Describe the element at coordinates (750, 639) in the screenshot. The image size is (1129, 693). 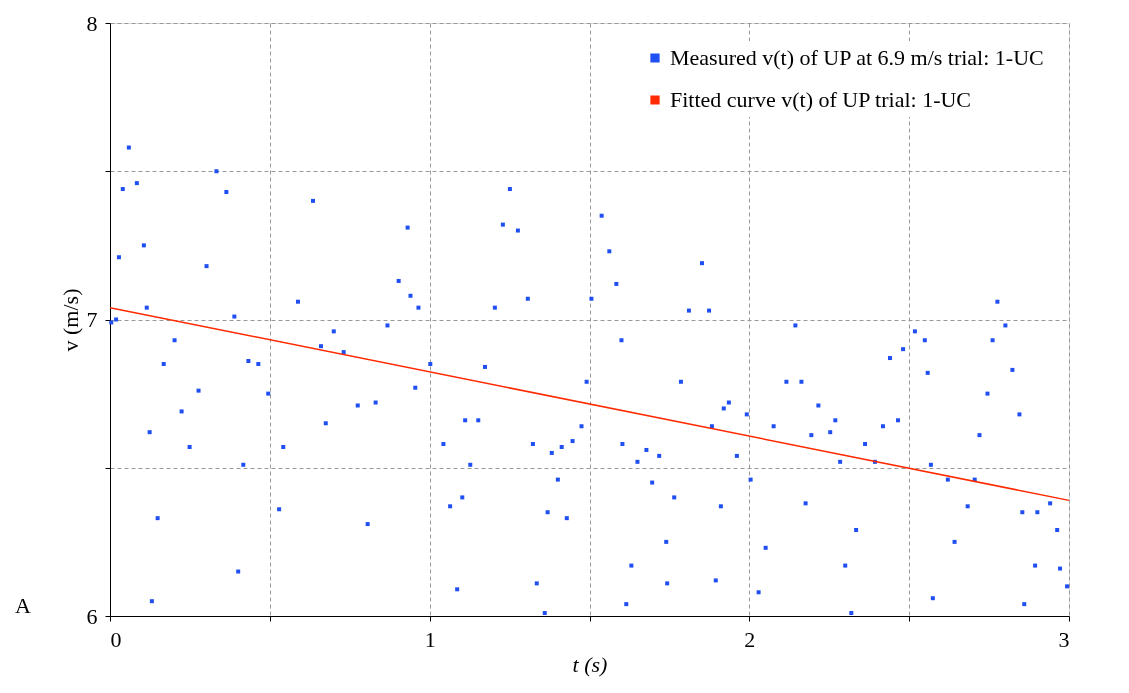
I see `x-tick-label: 2` at that location.